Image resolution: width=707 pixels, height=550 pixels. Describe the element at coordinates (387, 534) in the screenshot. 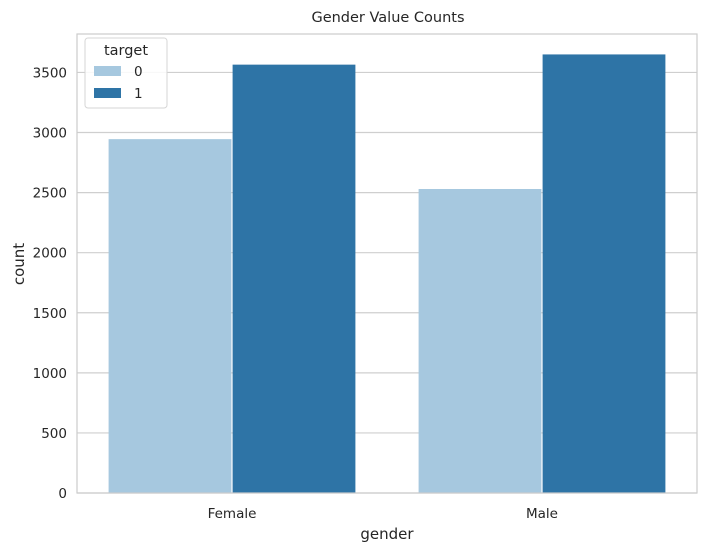

I see `x-axis-label: gender` at that location.